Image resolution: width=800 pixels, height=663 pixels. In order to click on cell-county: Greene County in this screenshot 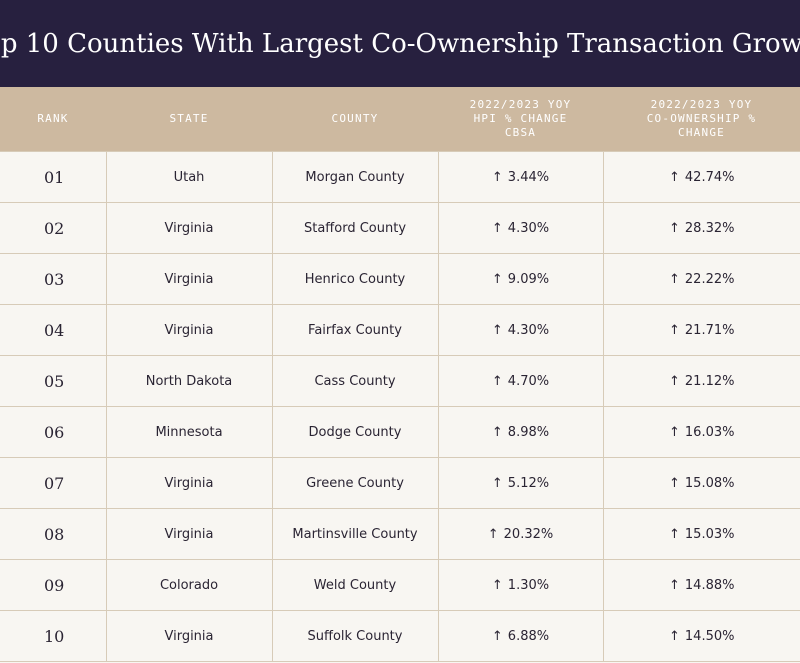, I will do `click(355, 483)`.